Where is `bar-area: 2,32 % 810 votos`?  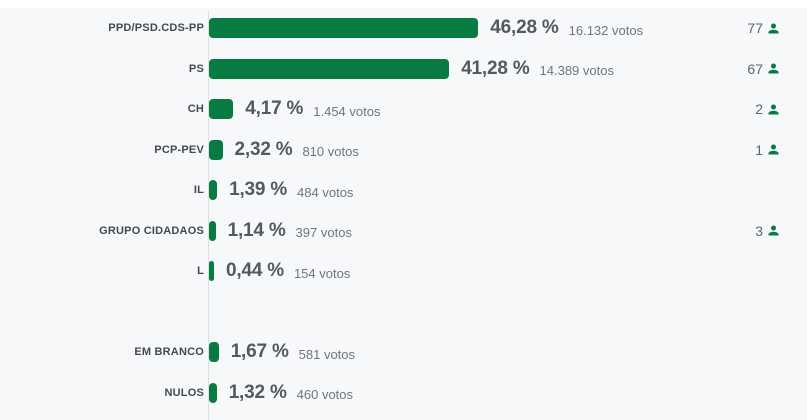
bar-area: 2,32 % 810 votos is located at coordinates (505, 150).